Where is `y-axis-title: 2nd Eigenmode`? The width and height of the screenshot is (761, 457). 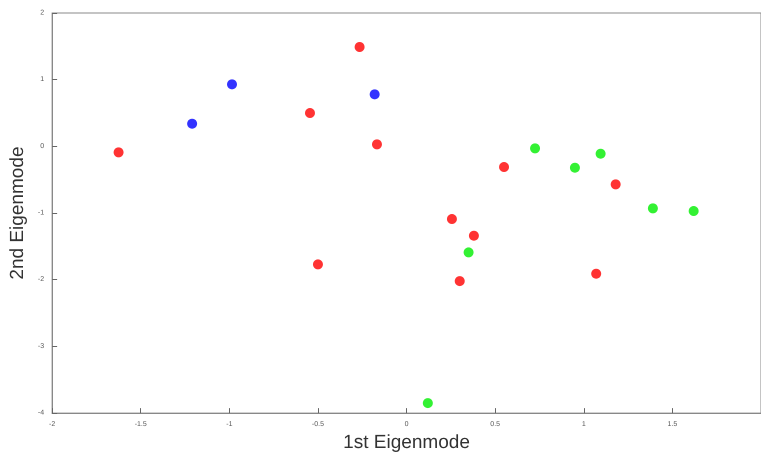 y-axis-title: 2nd Eigenmode is located at coordinates (17, 213).